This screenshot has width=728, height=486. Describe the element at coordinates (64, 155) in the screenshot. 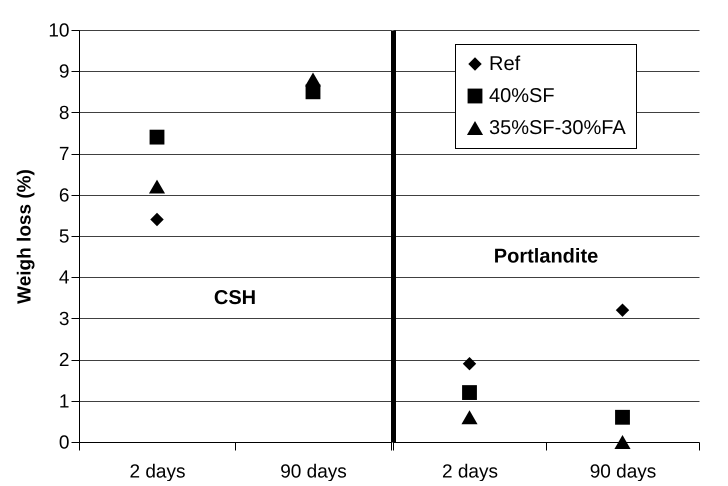

I see `y-tick-label: 7` at that location.